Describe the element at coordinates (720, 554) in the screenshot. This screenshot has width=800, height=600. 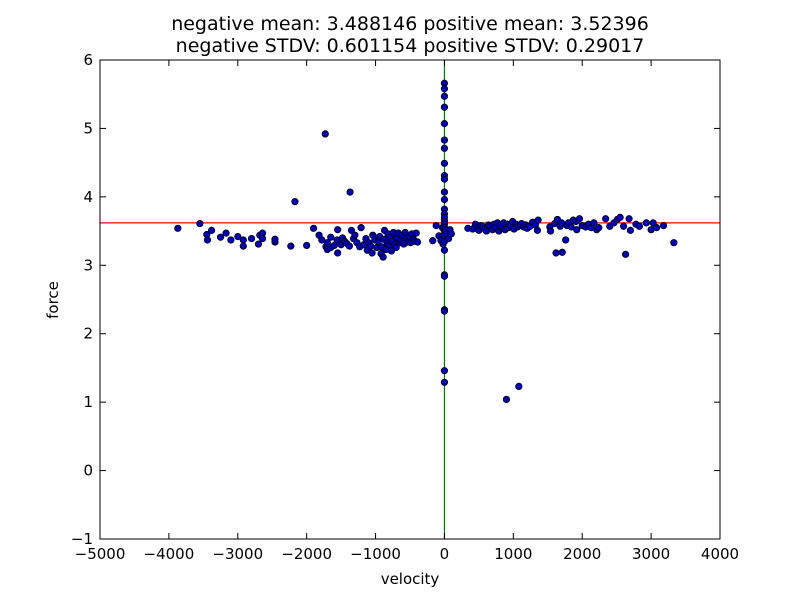
I see `x-tick-label: 4000` at that location.